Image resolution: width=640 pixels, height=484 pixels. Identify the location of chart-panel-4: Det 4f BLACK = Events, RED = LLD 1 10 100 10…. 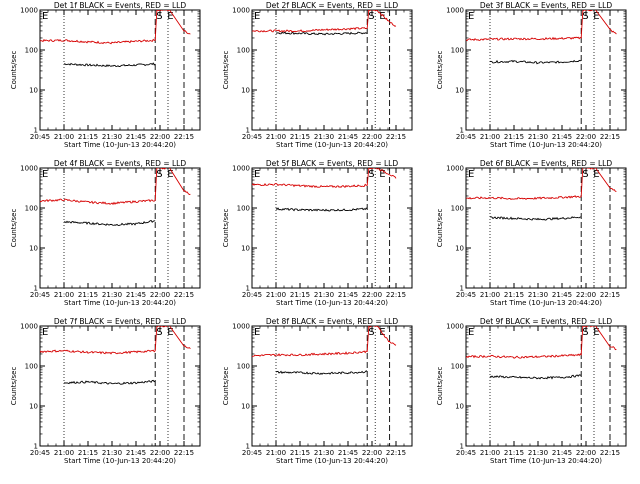
(105, 233).